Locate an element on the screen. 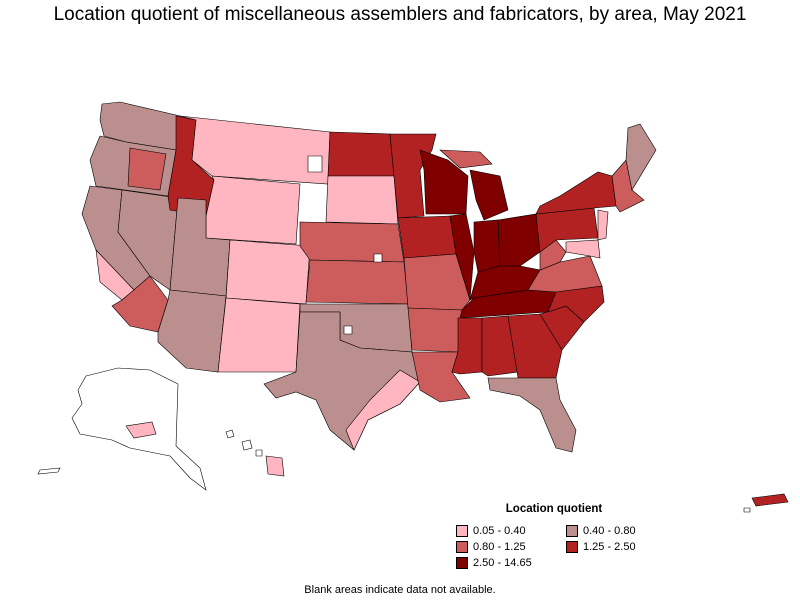 This screenshot has height=600, width=800. region-puerto-rico-islet is located at coordinates (747, 510).